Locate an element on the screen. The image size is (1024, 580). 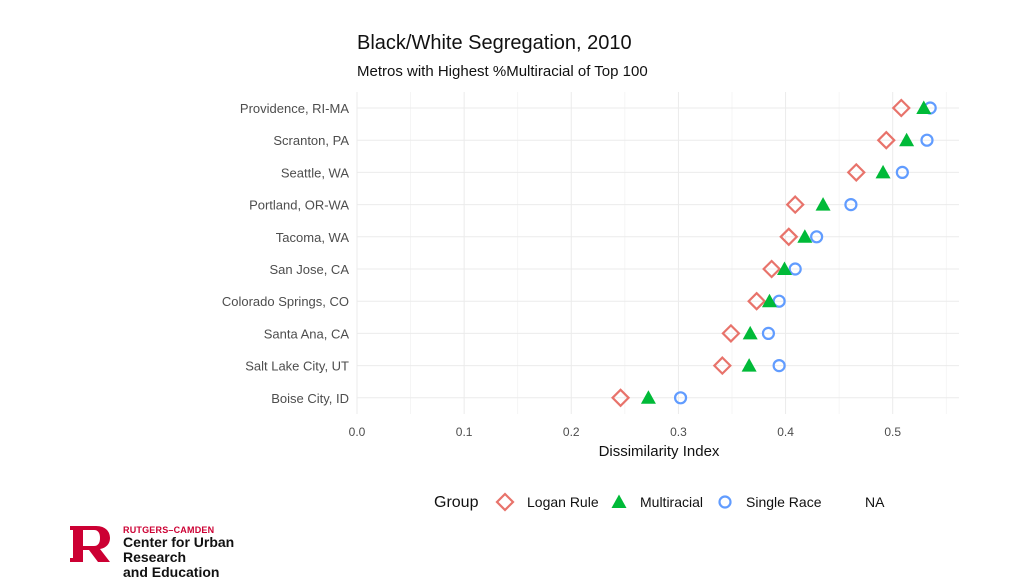
x-tick-label: 0.1 is located at coordinates (464, 432).